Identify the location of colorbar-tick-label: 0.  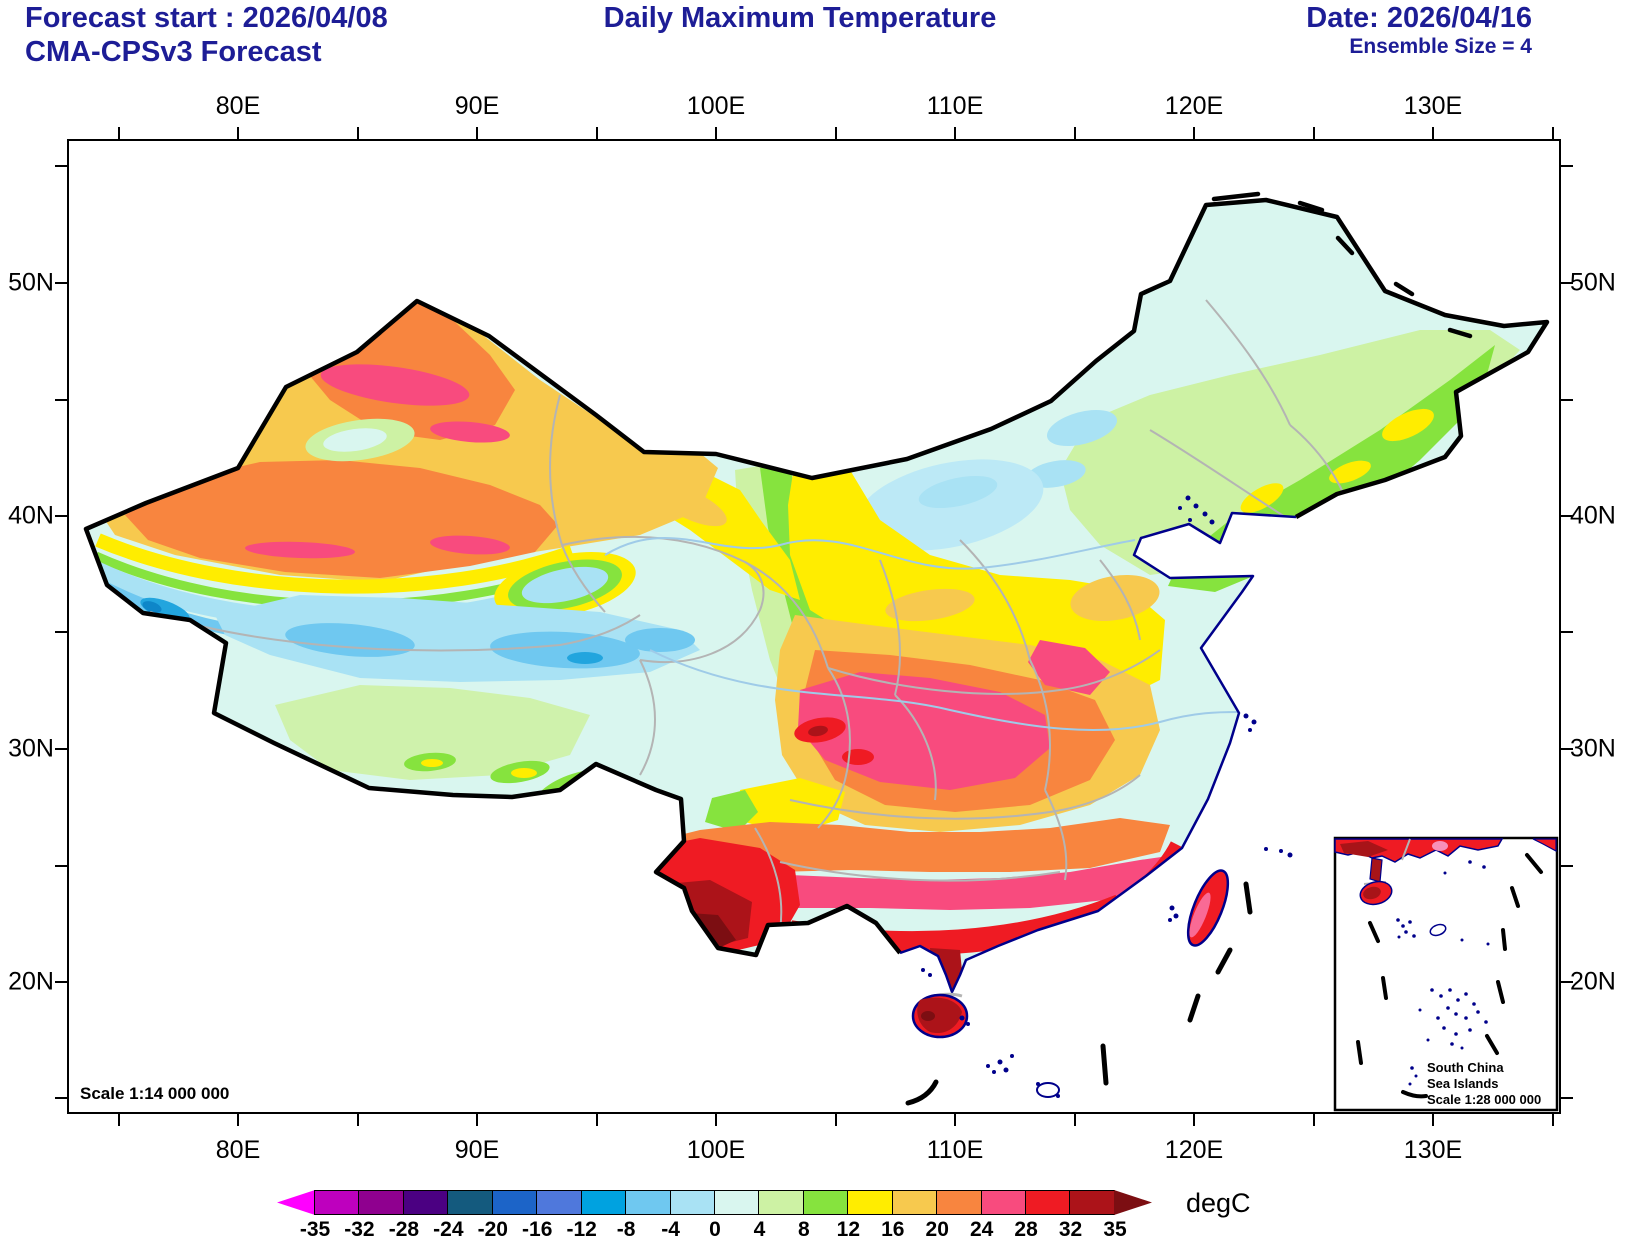
(715, 1229).